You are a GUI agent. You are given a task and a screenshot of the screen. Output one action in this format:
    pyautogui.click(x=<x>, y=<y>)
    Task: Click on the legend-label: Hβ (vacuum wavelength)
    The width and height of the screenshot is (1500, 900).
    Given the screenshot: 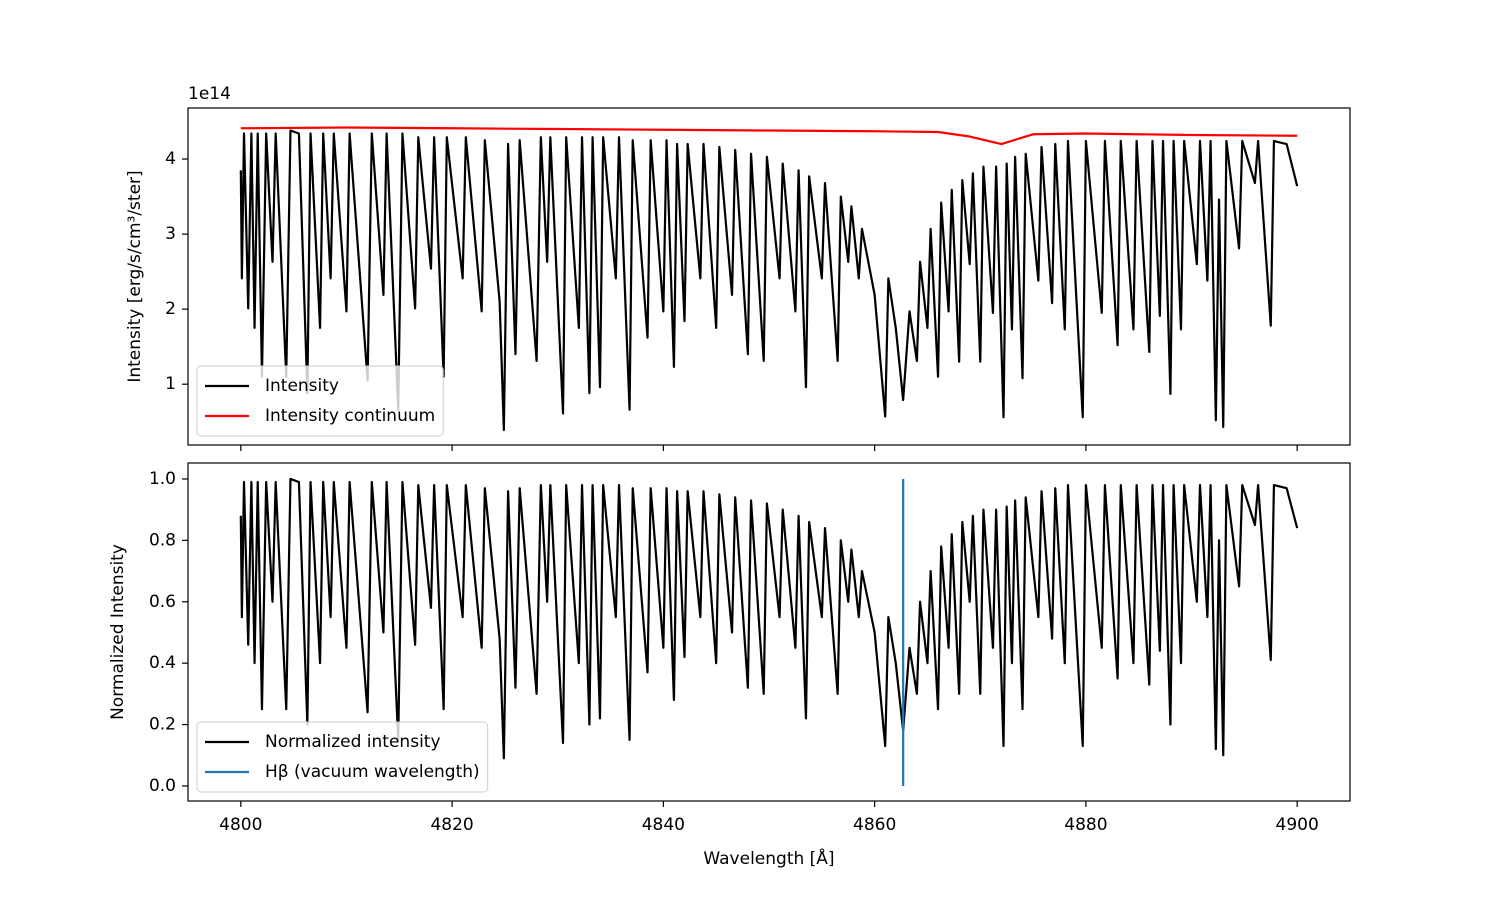 What is the action you would take?
    pyautogui.click(x=372, y=772)
    